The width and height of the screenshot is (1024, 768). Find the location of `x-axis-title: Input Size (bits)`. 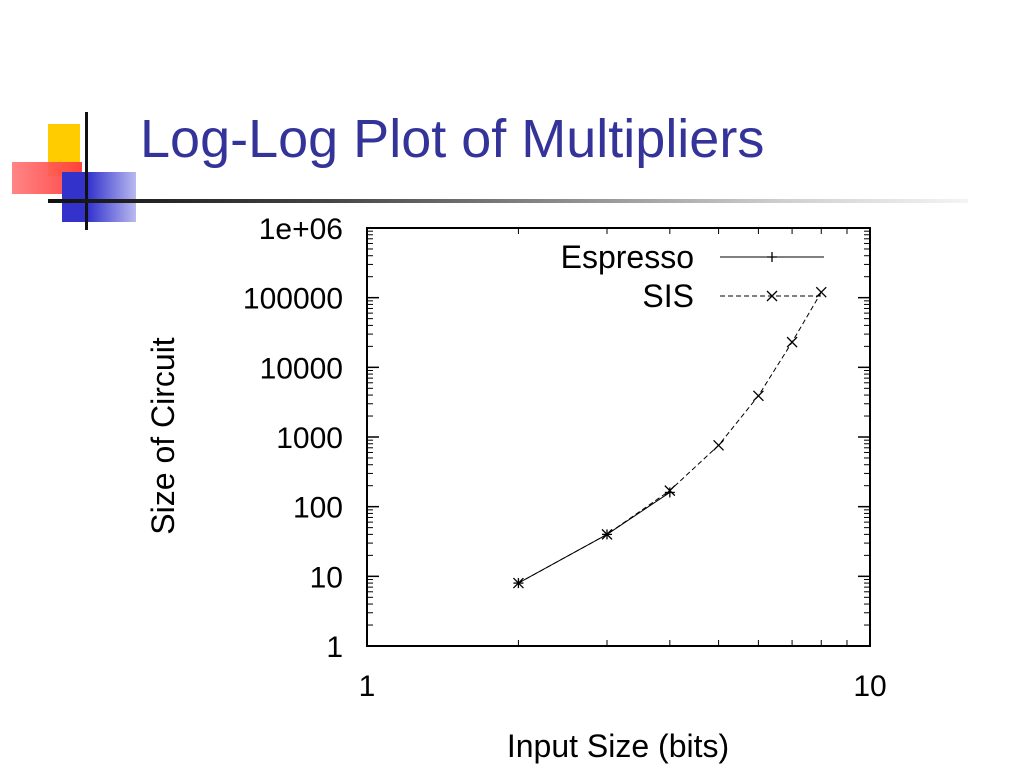

x-axis-title: Input Size (bits) is located at coordinates (618, 746).